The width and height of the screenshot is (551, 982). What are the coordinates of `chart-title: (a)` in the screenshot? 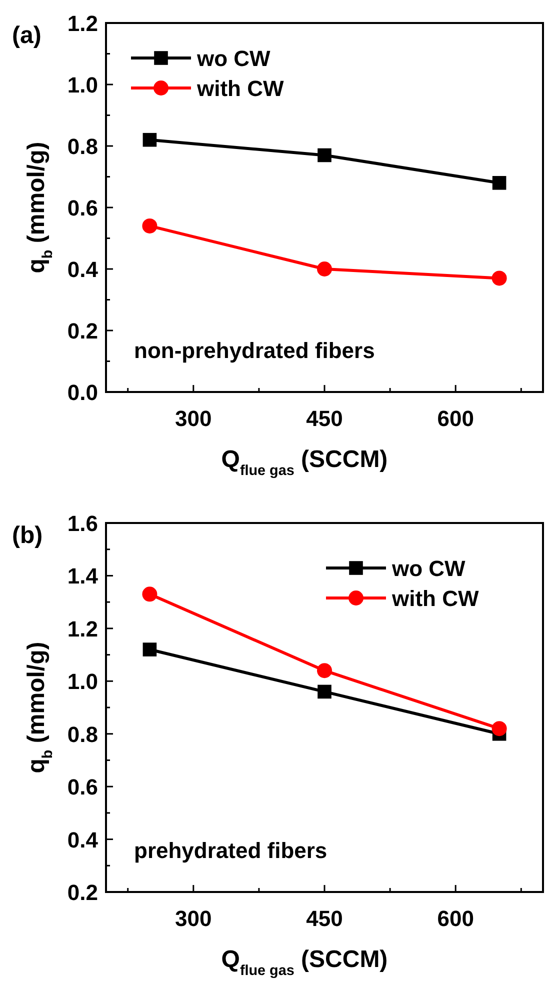 It's located at (27, 35).